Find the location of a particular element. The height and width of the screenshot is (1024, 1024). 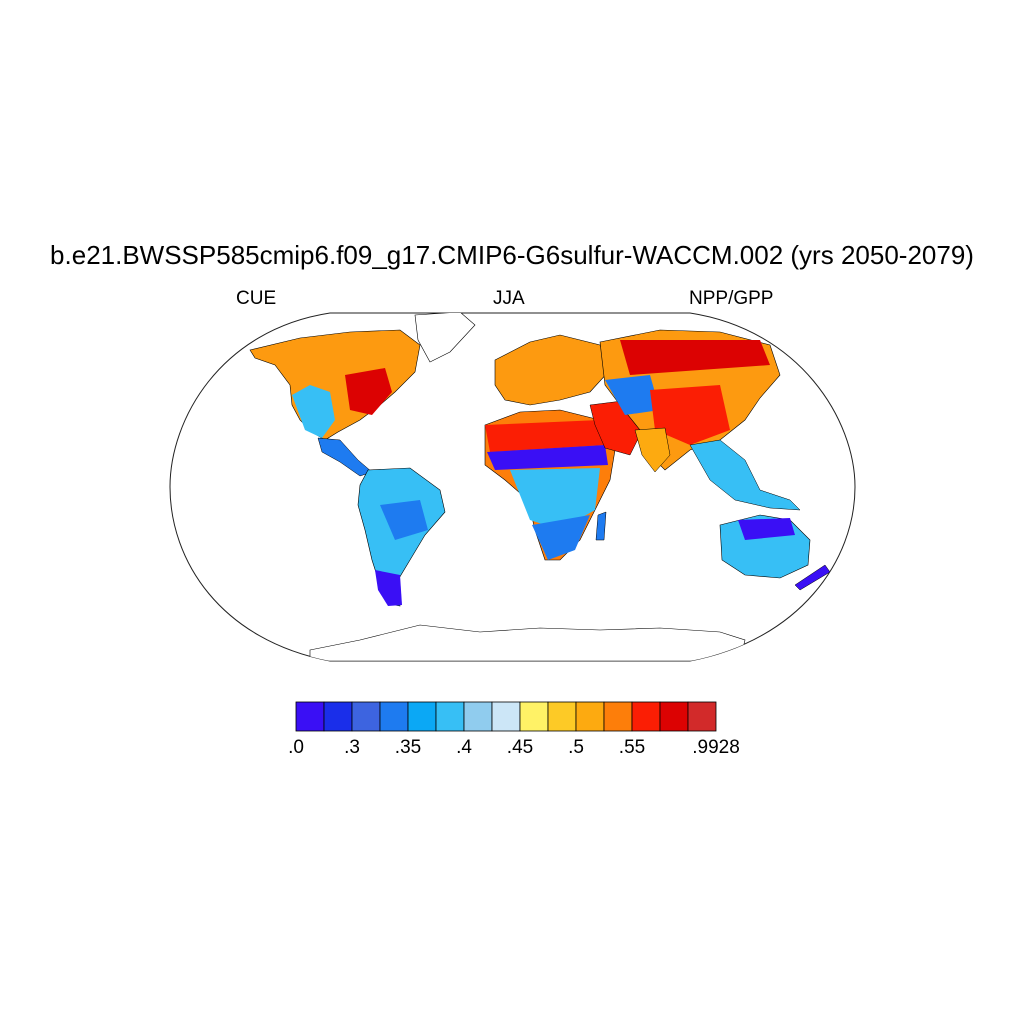

south-america-central is located at coordinates (404, 520).